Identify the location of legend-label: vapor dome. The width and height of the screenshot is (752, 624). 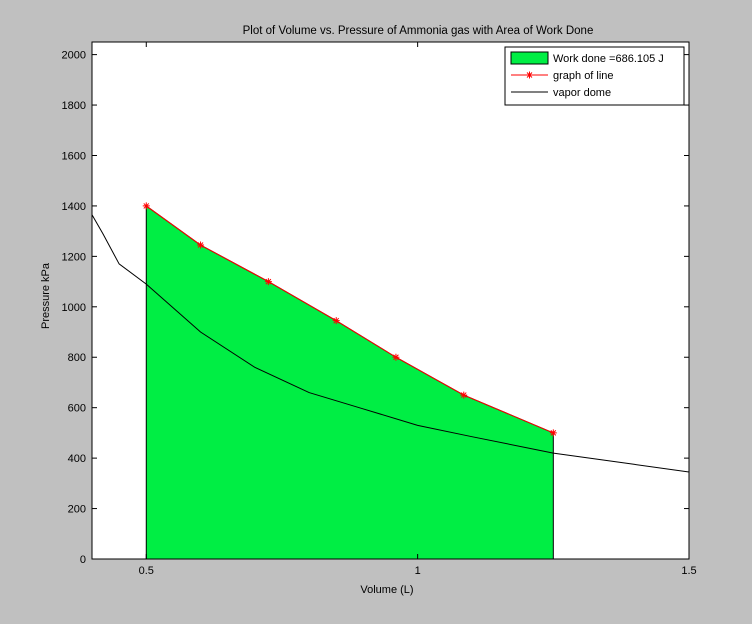
(582, 93).